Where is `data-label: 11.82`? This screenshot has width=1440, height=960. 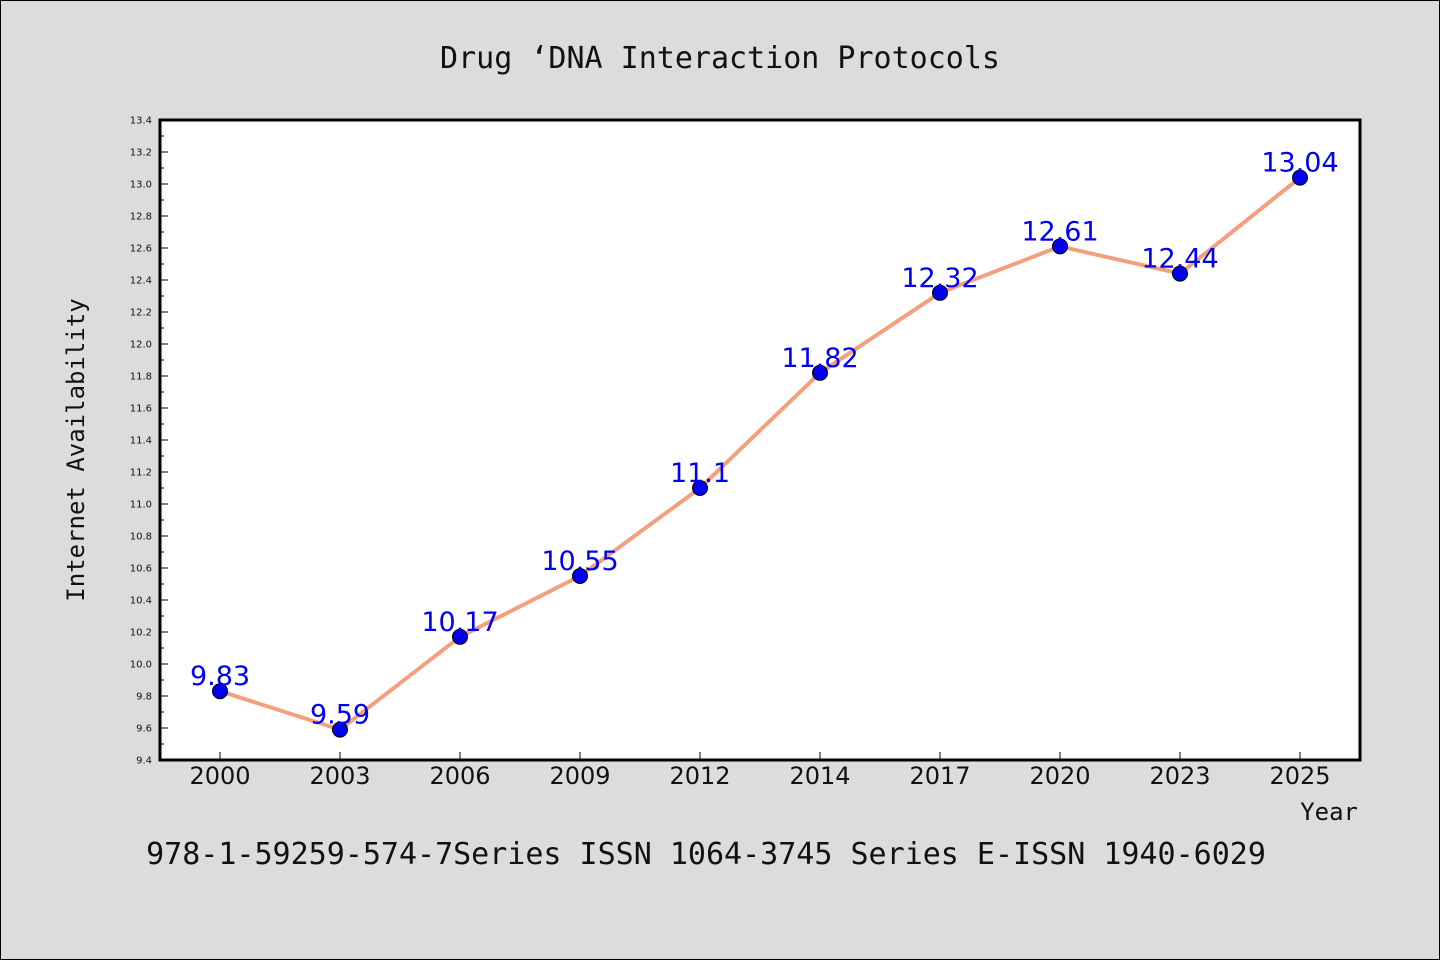
data-label: 11.82 is located at coordinates (819, 358).